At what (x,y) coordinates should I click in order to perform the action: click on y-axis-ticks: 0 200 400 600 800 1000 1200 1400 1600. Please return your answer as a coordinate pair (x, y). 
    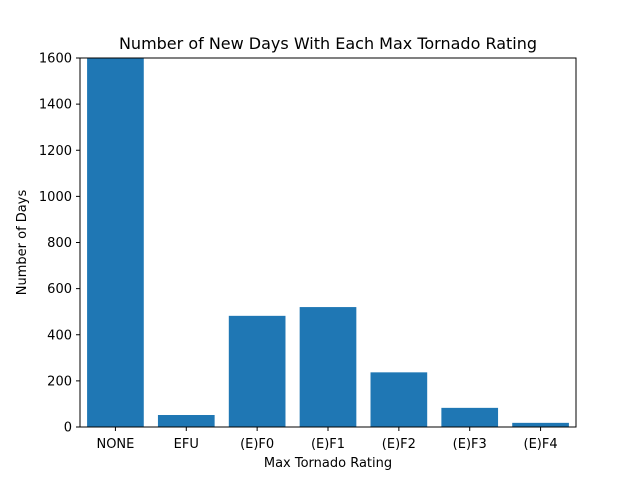
    Looking at the image, I should click on (59, 244).